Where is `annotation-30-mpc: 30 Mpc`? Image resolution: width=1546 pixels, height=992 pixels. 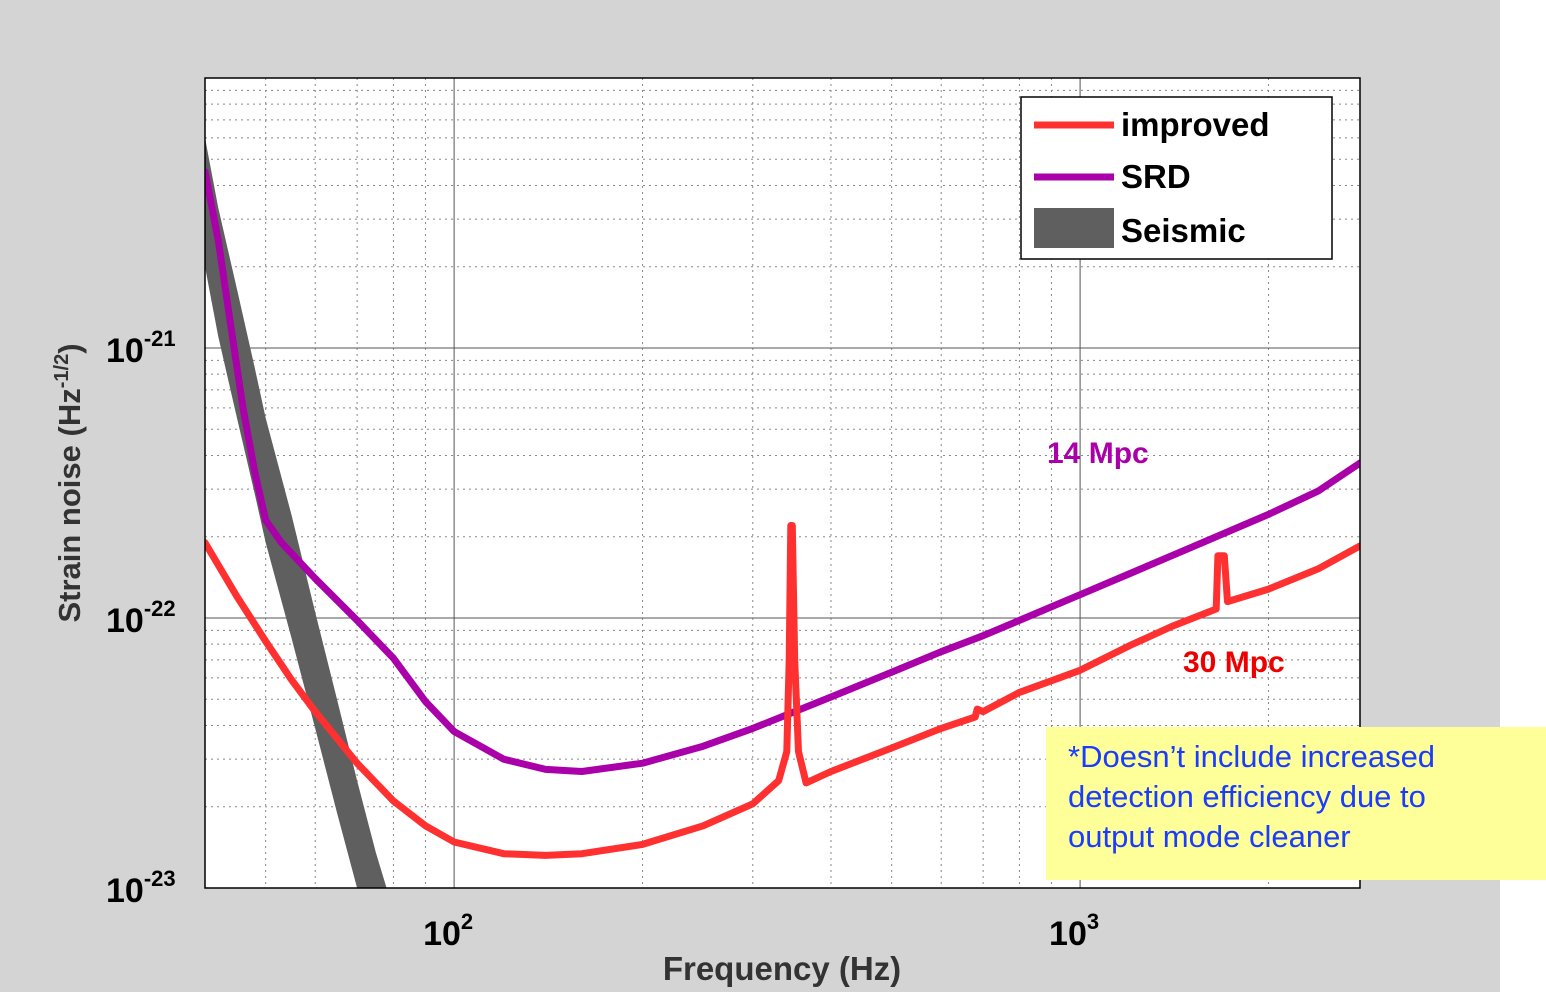 annotation-30-mpc: 30 Mpc is located at coordinates (1234, 662).